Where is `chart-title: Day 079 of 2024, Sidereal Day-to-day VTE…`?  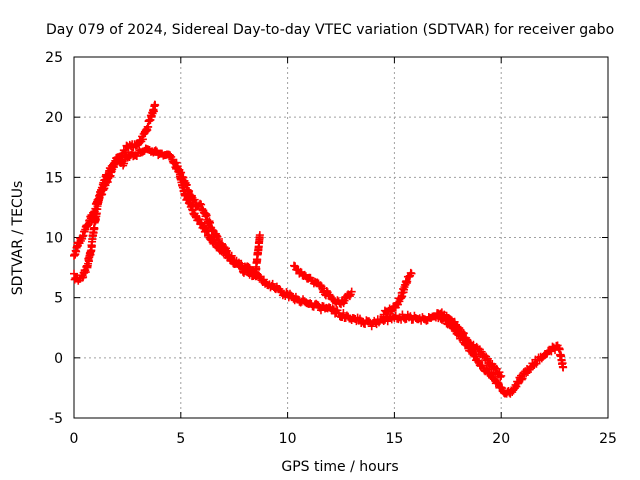 chart-title: Day 079 of 2024, Sidereal Day-to-day VTE… is located at coordinates (330, 30).